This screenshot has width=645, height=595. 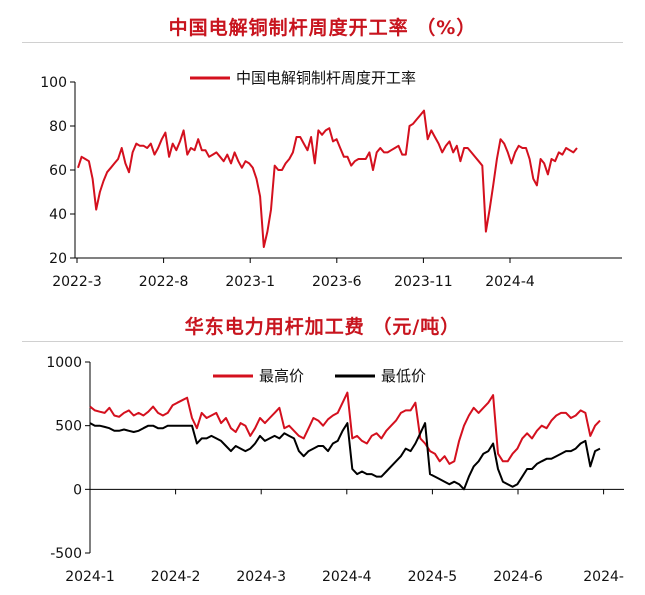 I want to click on x-tick-label: 2023-11, so click(x=423, y=282).